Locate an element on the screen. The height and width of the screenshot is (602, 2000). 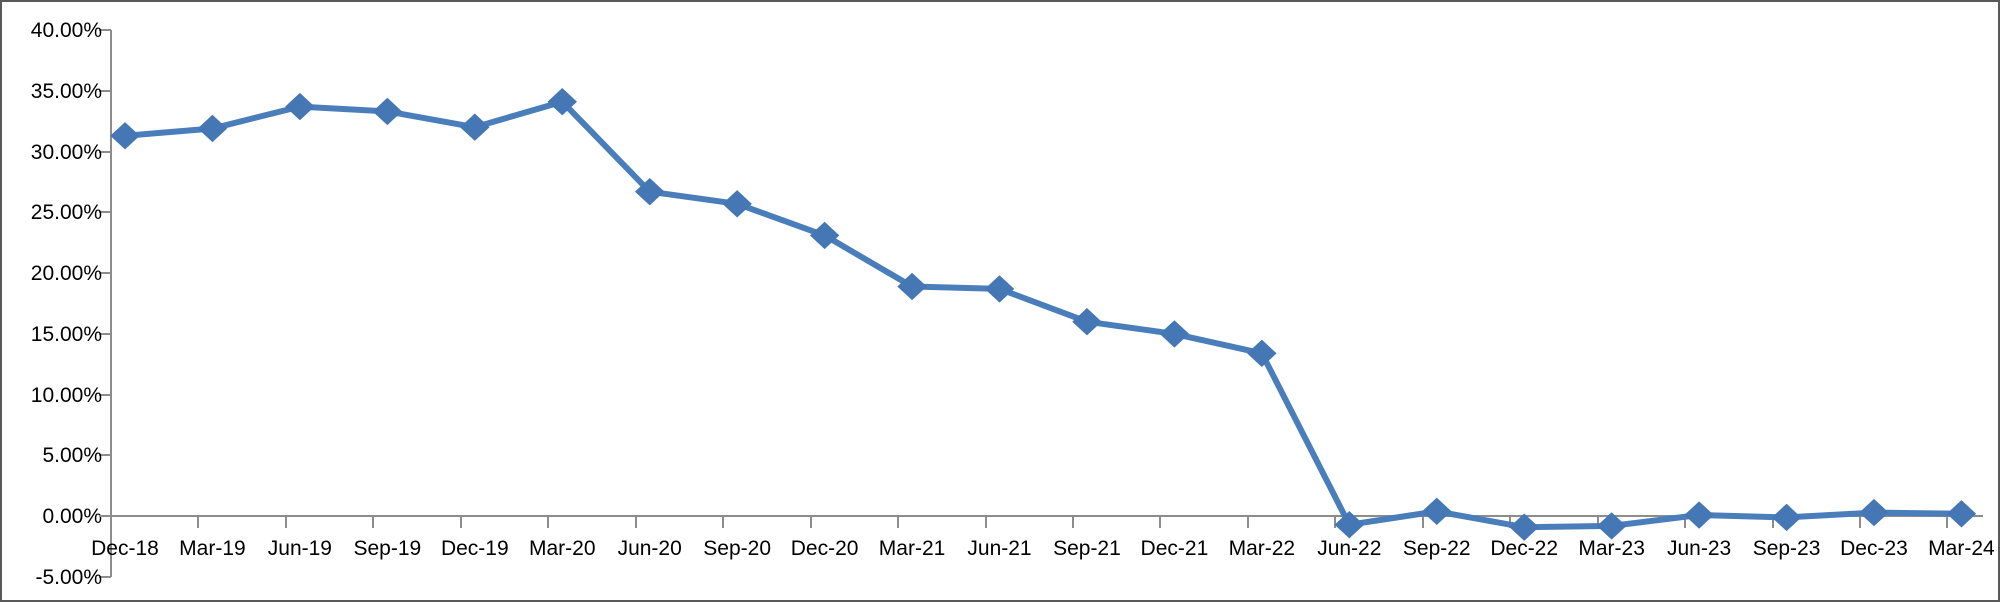
x-axis-tick-label: Dec-23 is located at coordinates (1874, 548).